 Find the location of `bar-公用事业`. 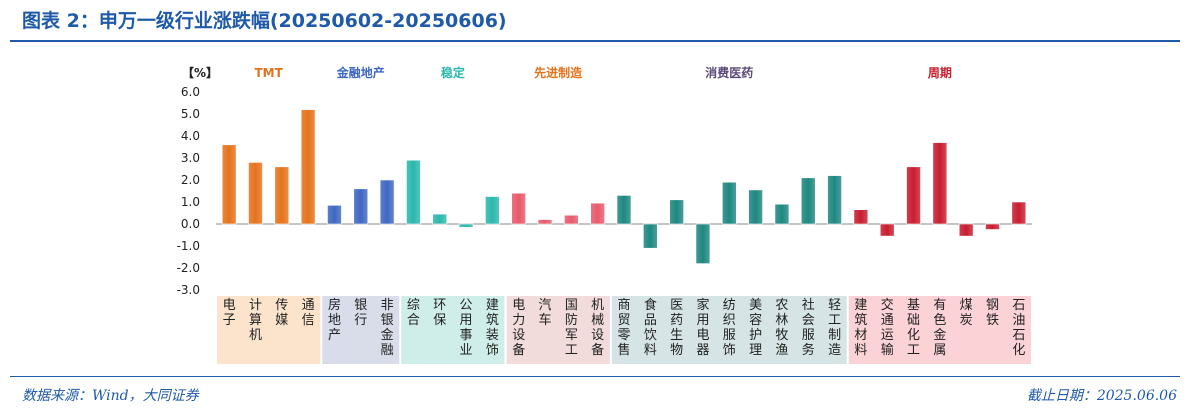

bar-公用事业 is located at coordinates (466, 225).